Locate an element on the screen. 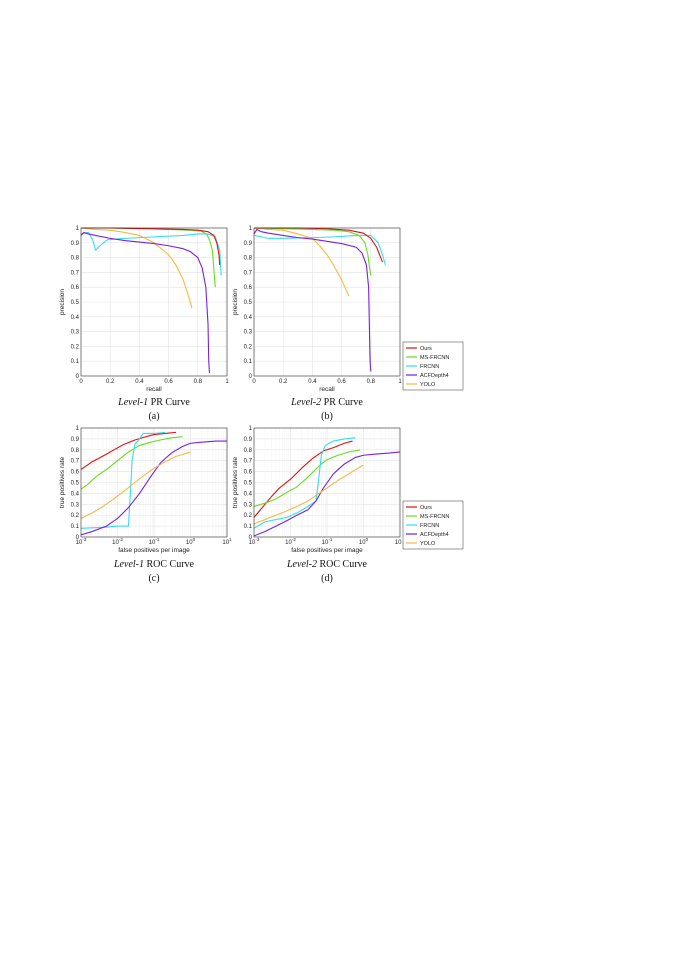  panel-sublabel: (a) is located at coordinates (153, 416).